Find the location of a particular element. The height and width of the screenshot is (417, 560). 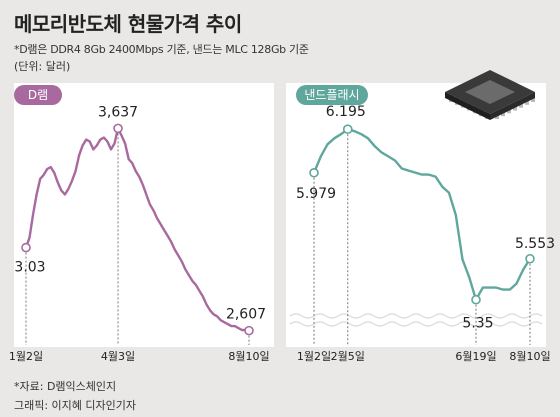

chip-icon is located at coordinates (490, 95).